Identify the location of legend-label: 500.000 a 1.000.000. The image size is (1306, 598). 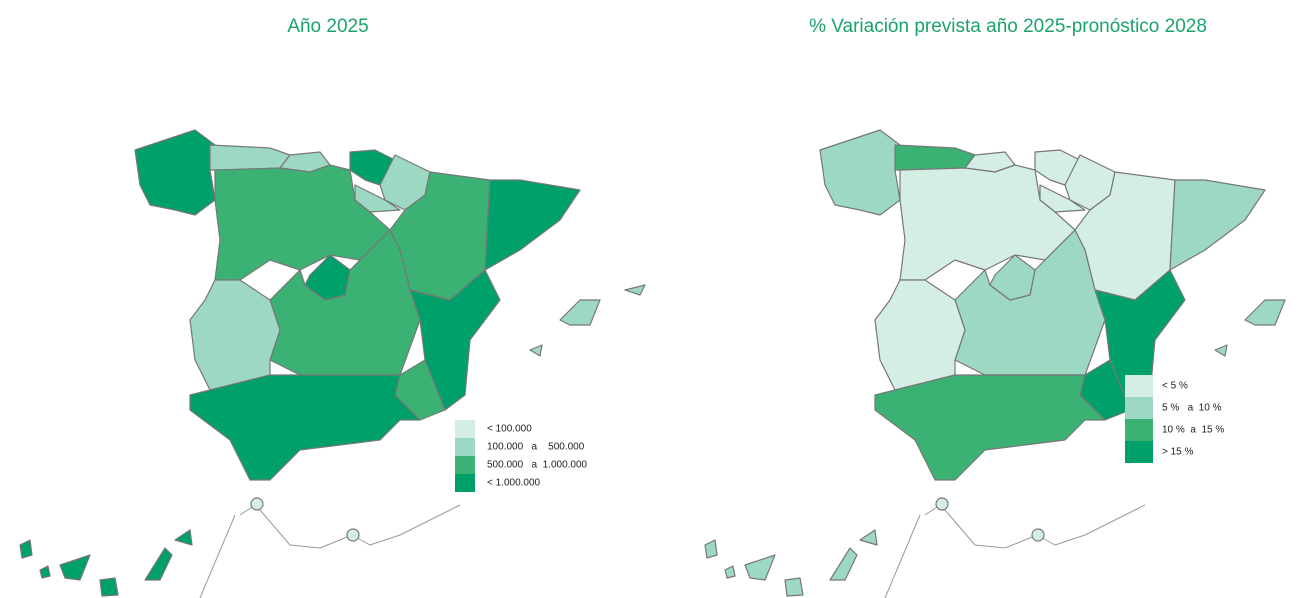
(537, 465).